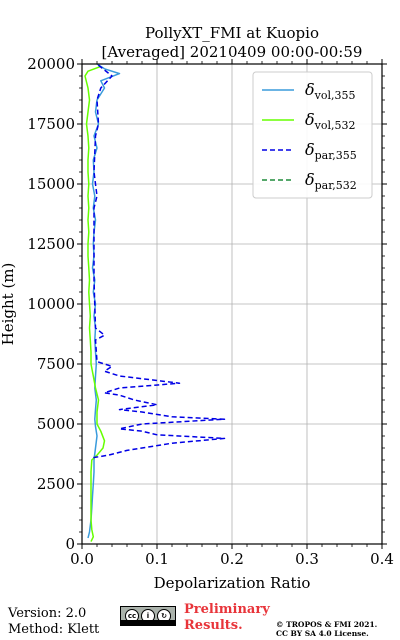 Image resolution: width=400 pixels, height=640 pixels. Describe the element at coordinates (327, 624) in the screenshot. I see `copyright-line1: © TROPOS & FMI 2021.` at that location.